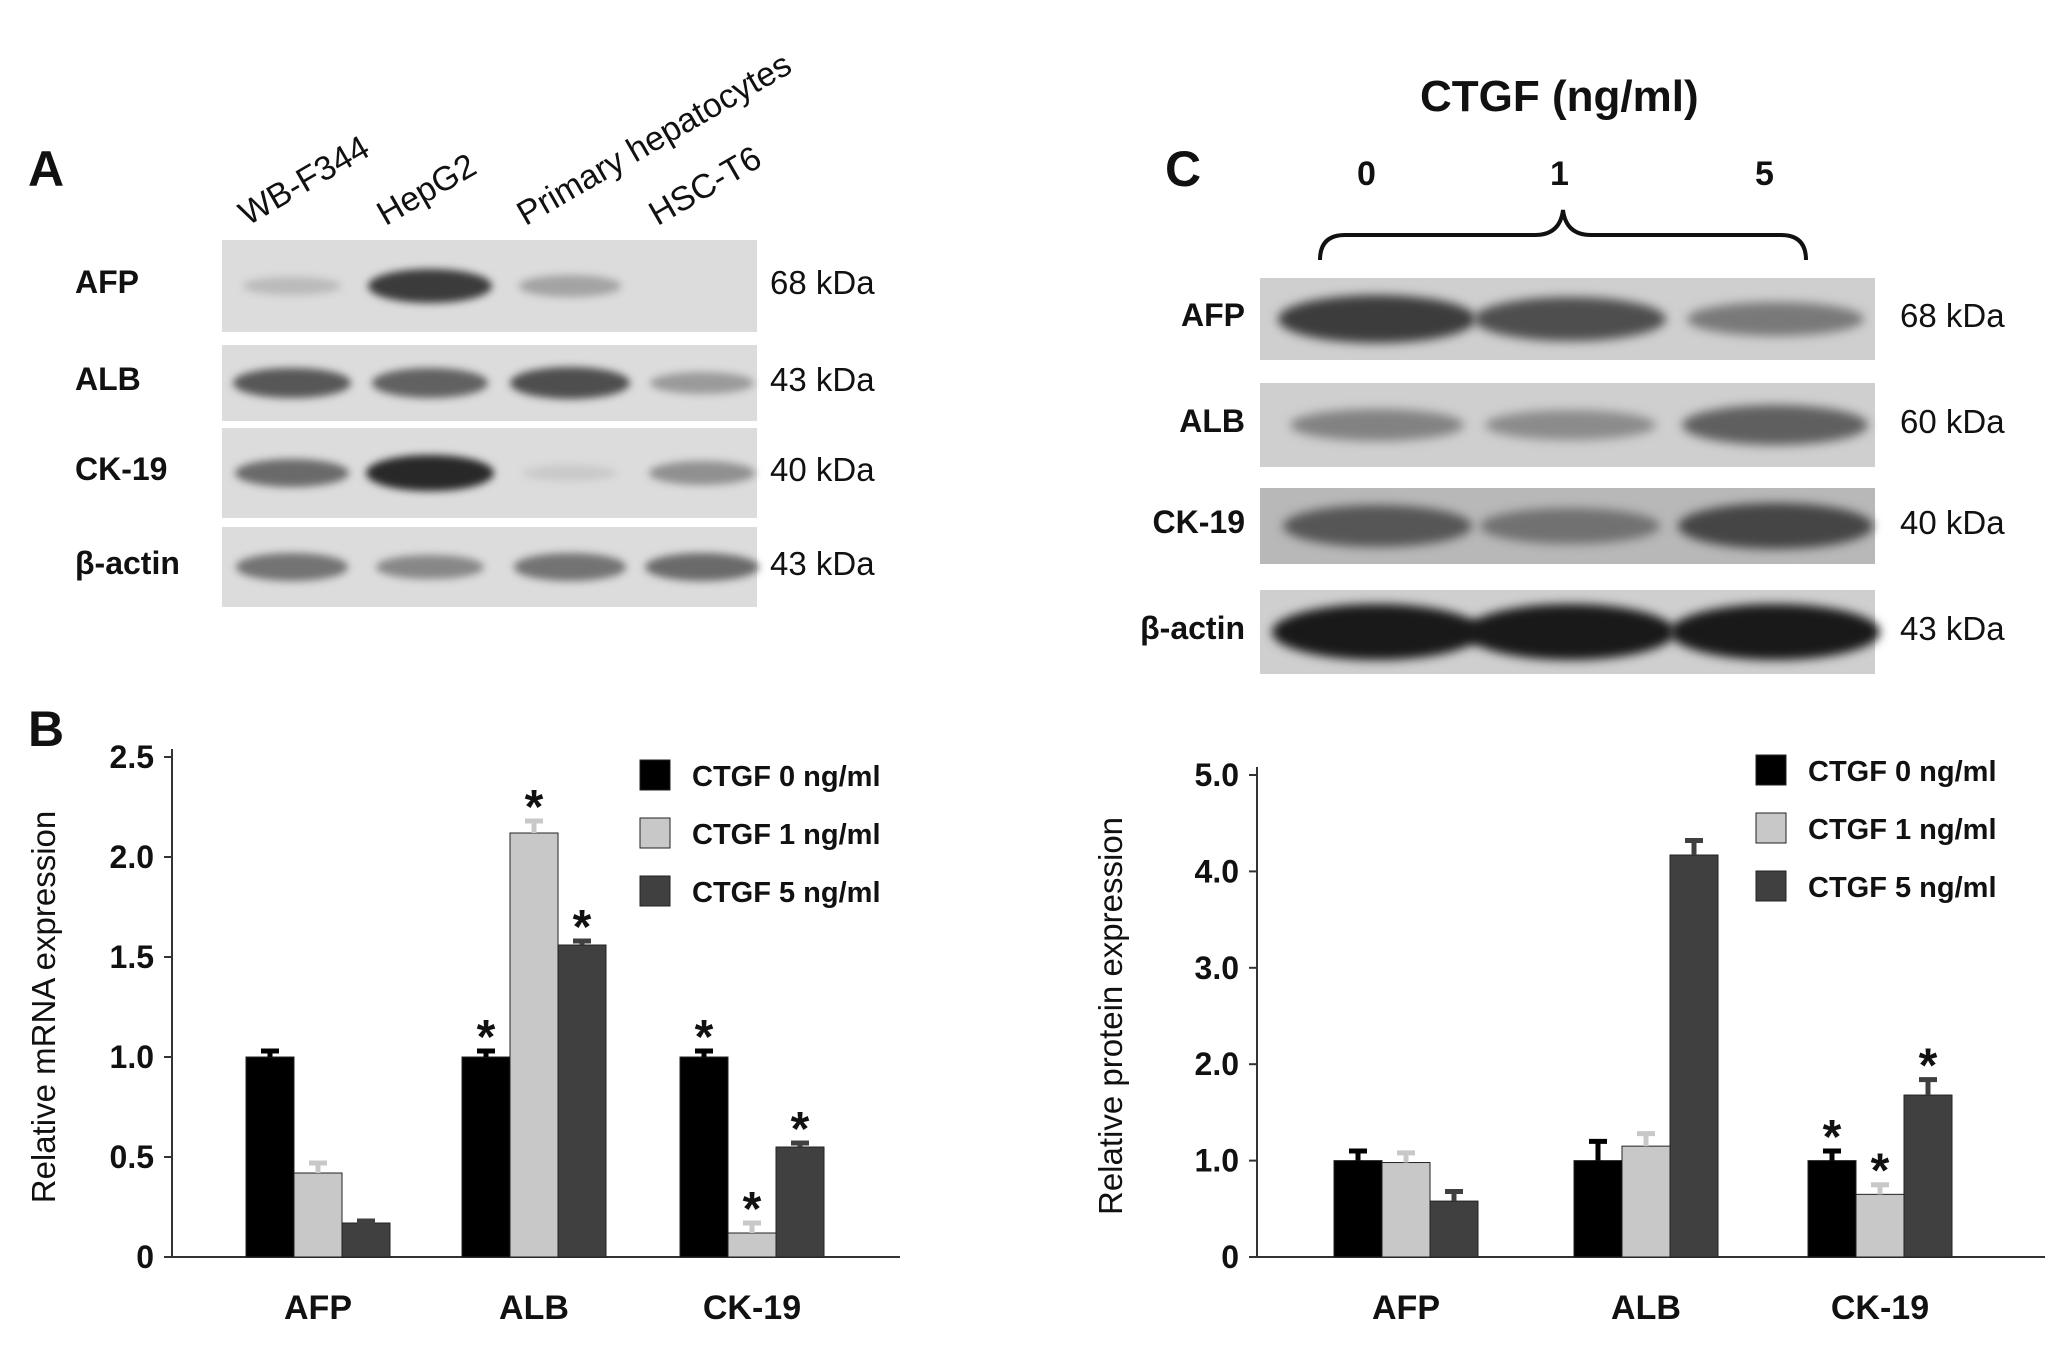 This screenshot has height=1350, width=2056. Describe the element at coordinates (1366, 174) in the screenshot. I see `concentration-label: 0` at that location.